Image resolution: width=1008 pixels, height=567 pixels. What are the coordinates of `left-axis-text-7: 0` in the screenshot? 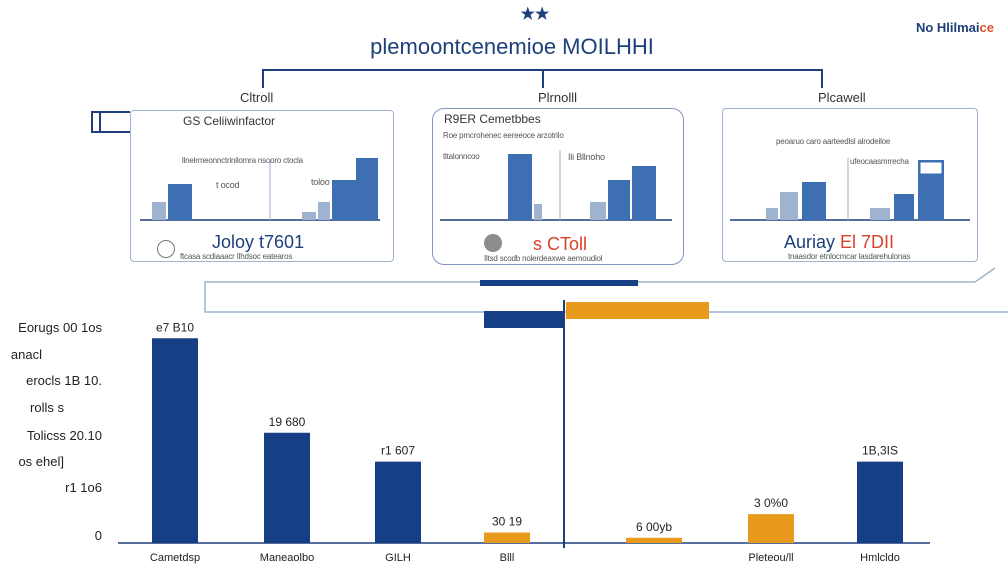 It's located at (98, 535).